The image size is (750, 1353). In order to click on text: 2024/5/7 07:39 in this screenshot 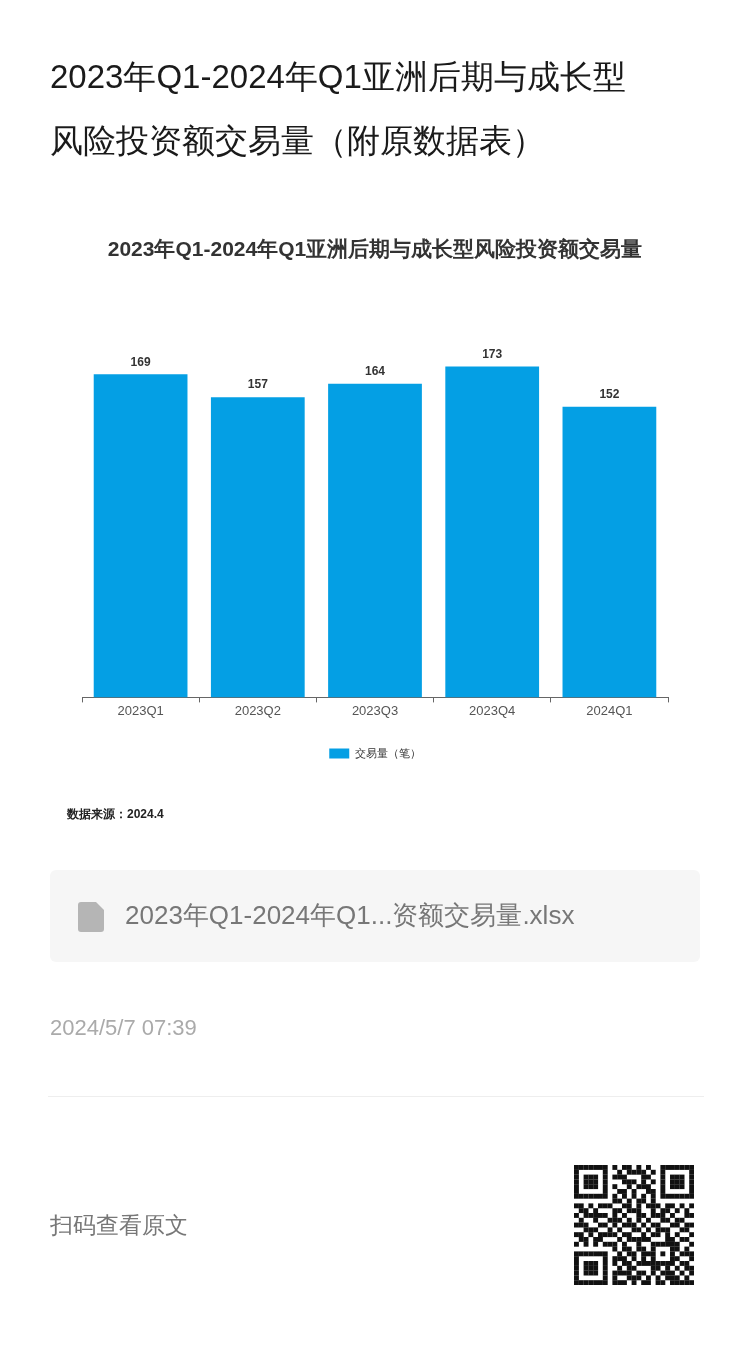, I will do `click(123, 1028)`.